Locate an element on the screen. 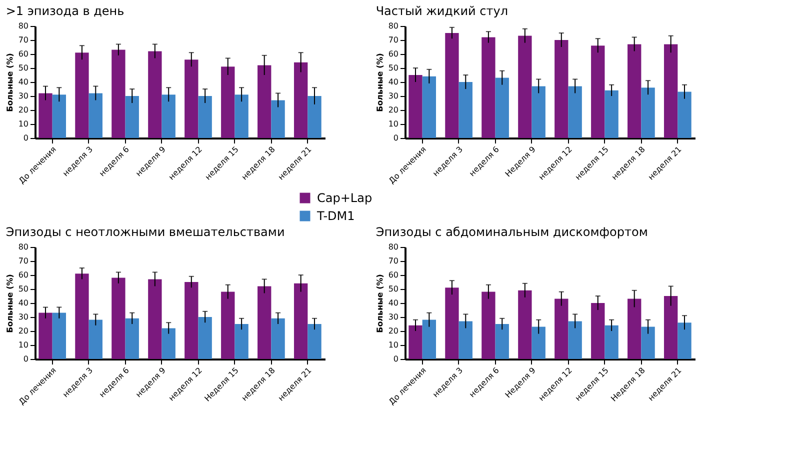 The width and height of the screenshot is (812, 456). chart-title: Частый жидкий стул is located at coordinates (442, 11).